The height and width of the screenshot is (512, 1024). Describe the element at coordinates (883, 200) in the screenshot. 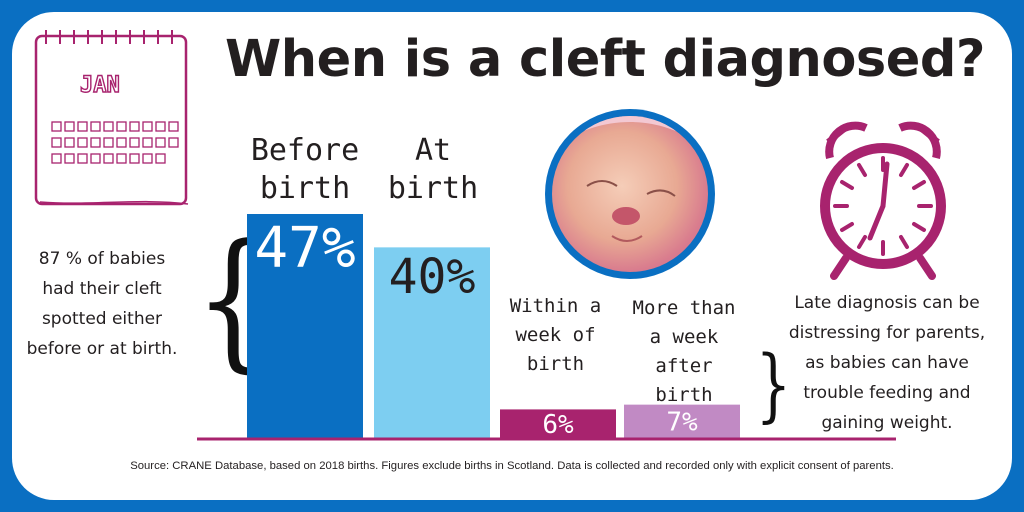

I see `alarm-clock-icon` at that location.